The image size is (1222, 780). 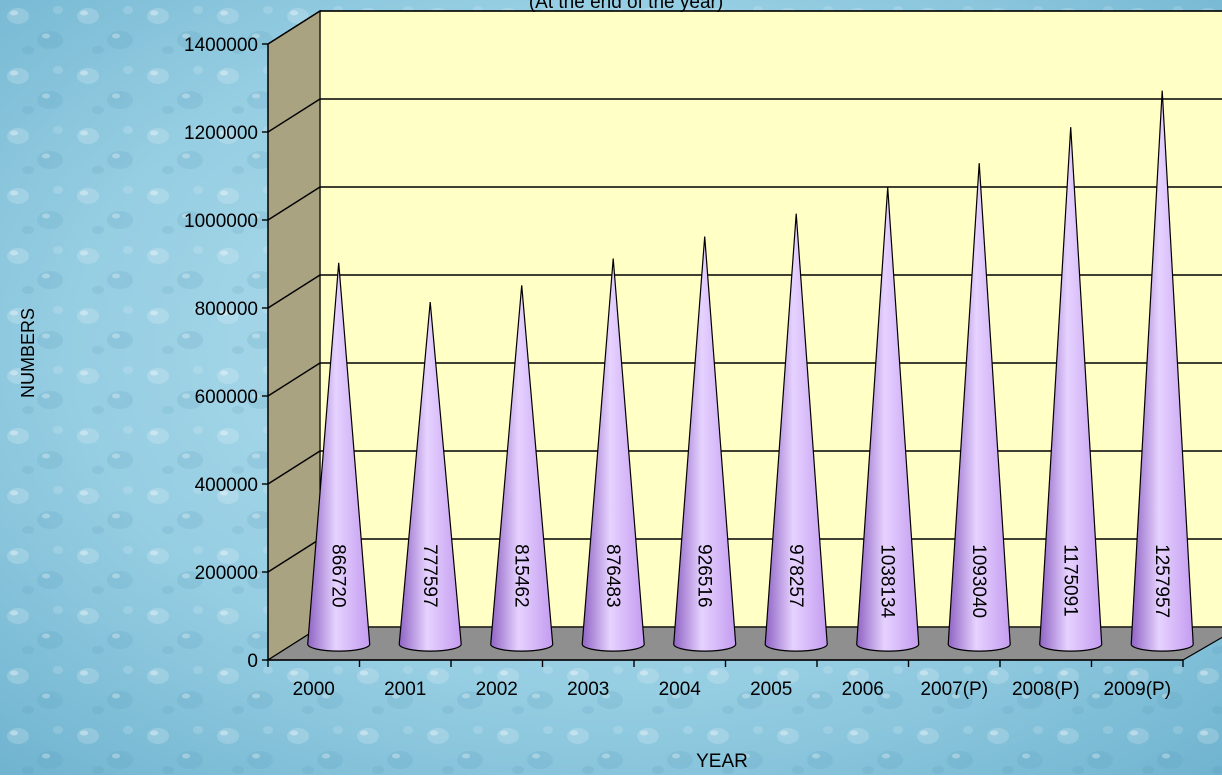 I want to click on x-tick-label: 2008(P), so click(x=1046, y=689).